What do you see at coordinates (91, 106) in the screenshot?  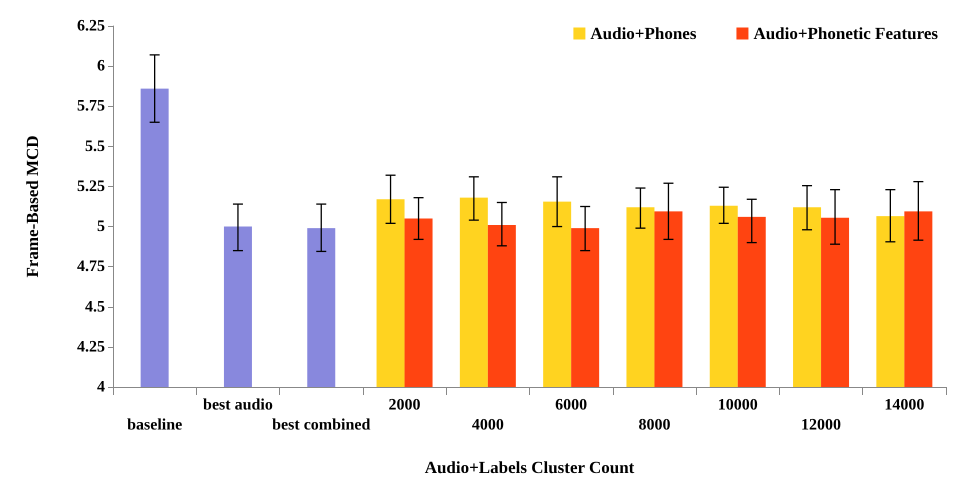 I see `y-tick-label: 5.75` at bounding box center [91, 106].